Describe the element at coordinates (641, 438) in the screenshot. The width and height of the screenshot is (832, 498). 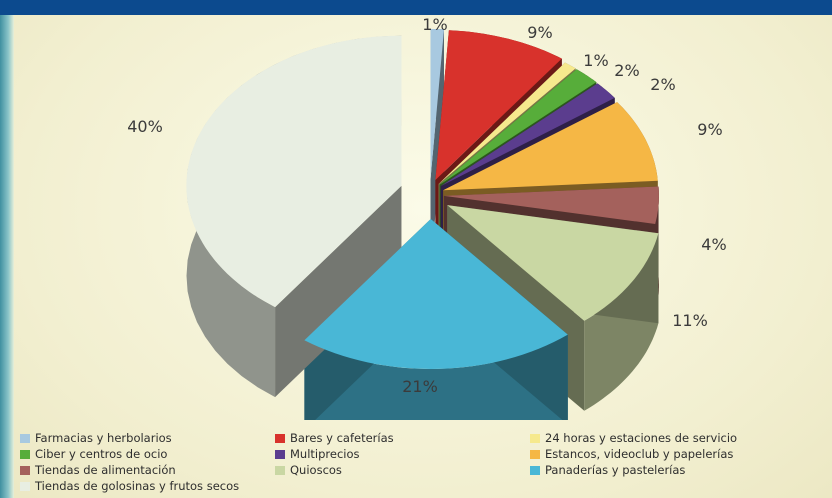
I see `legend-label: 24 horas y estaciones de servicio` at that location.